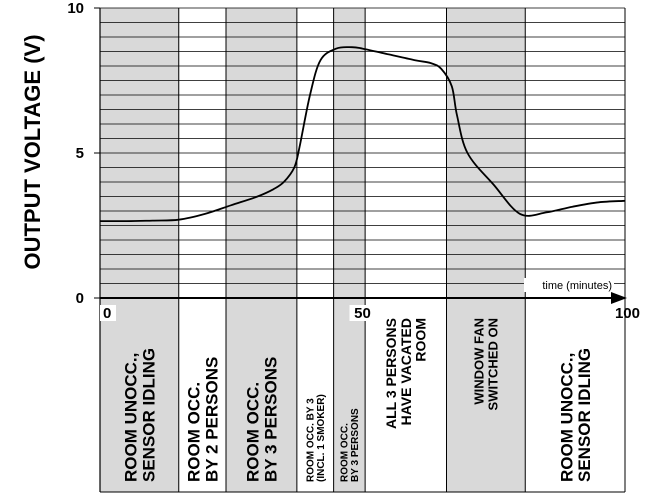 The height and width of the screenshot is (495, 649). What do you see at coordinates (311, 440) in the screenshot?
I see `phase-label-line: ROOM OCC. BY 3` at bounding box center [311, 440].